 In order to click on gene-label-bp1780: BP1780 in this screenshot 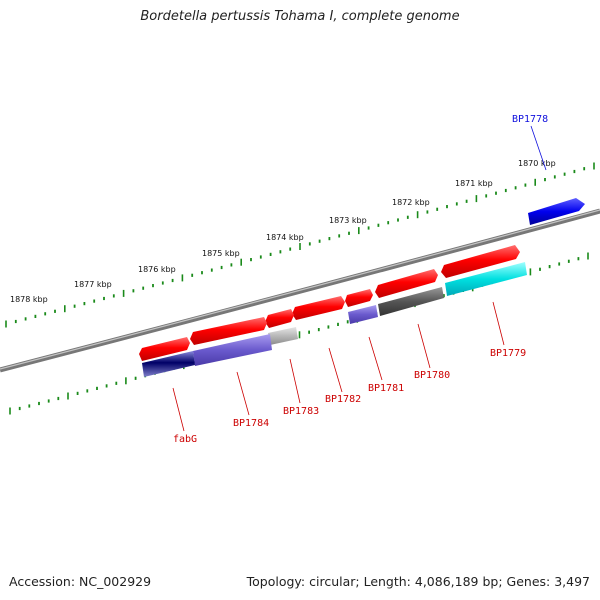, I will do `click(432, 375)`.